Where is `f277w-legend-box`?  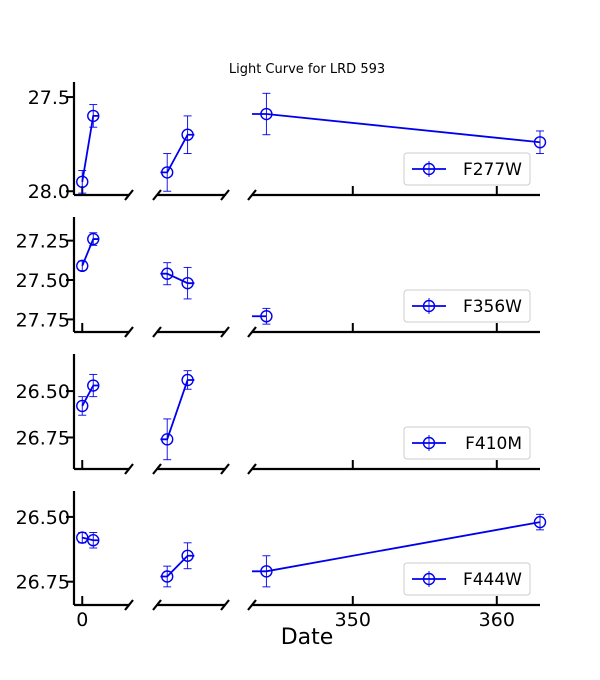 f277w-legend-box is located at coordinates (467, 169).